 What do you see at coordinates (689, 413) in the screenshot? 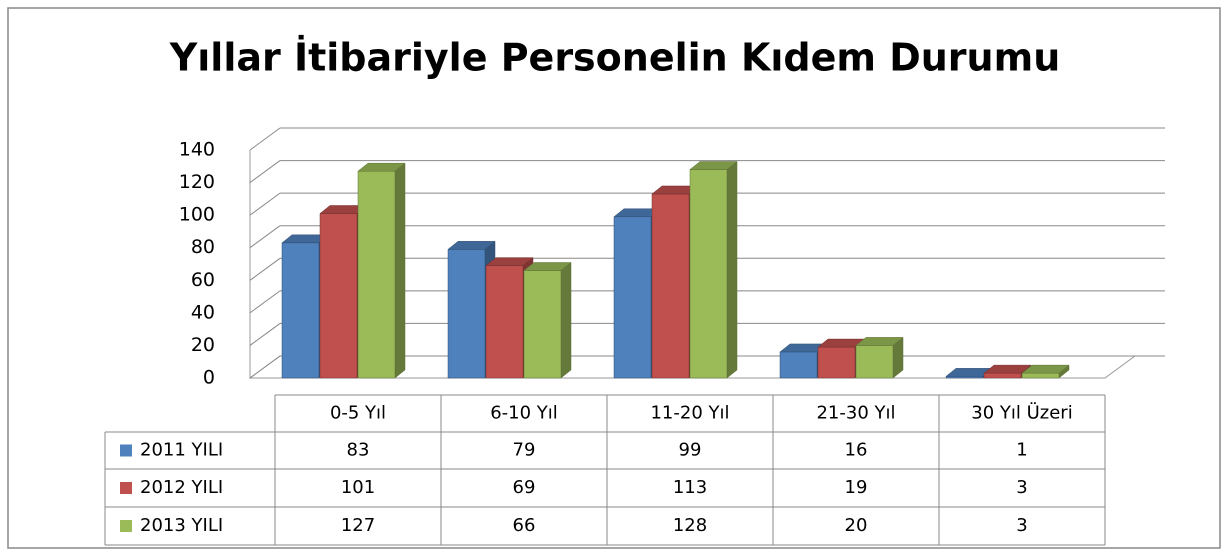
I see `x-tick-label: 11-20 Yıl` at bounding box center [689, 413].